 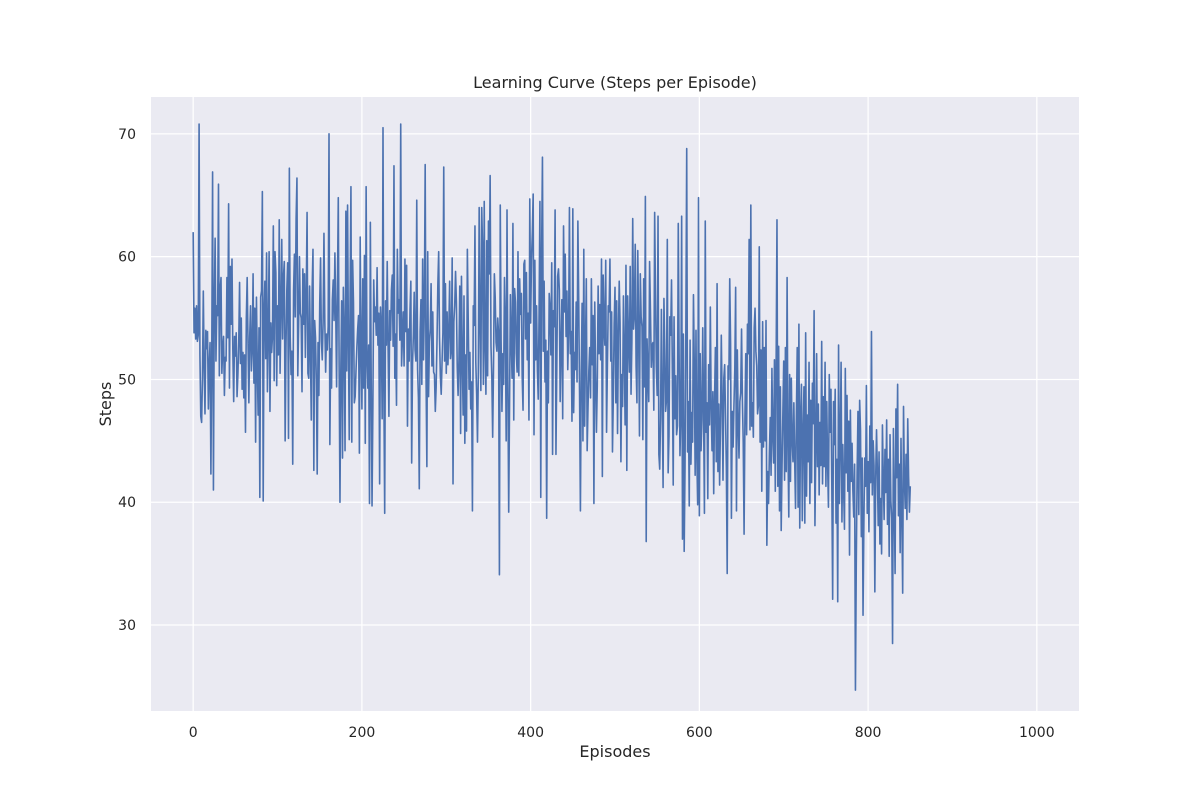 What do you see at coordinates (193, 733) in the screenshot?
I see `x-tick-label: 0` at bounding box center [193, 733].